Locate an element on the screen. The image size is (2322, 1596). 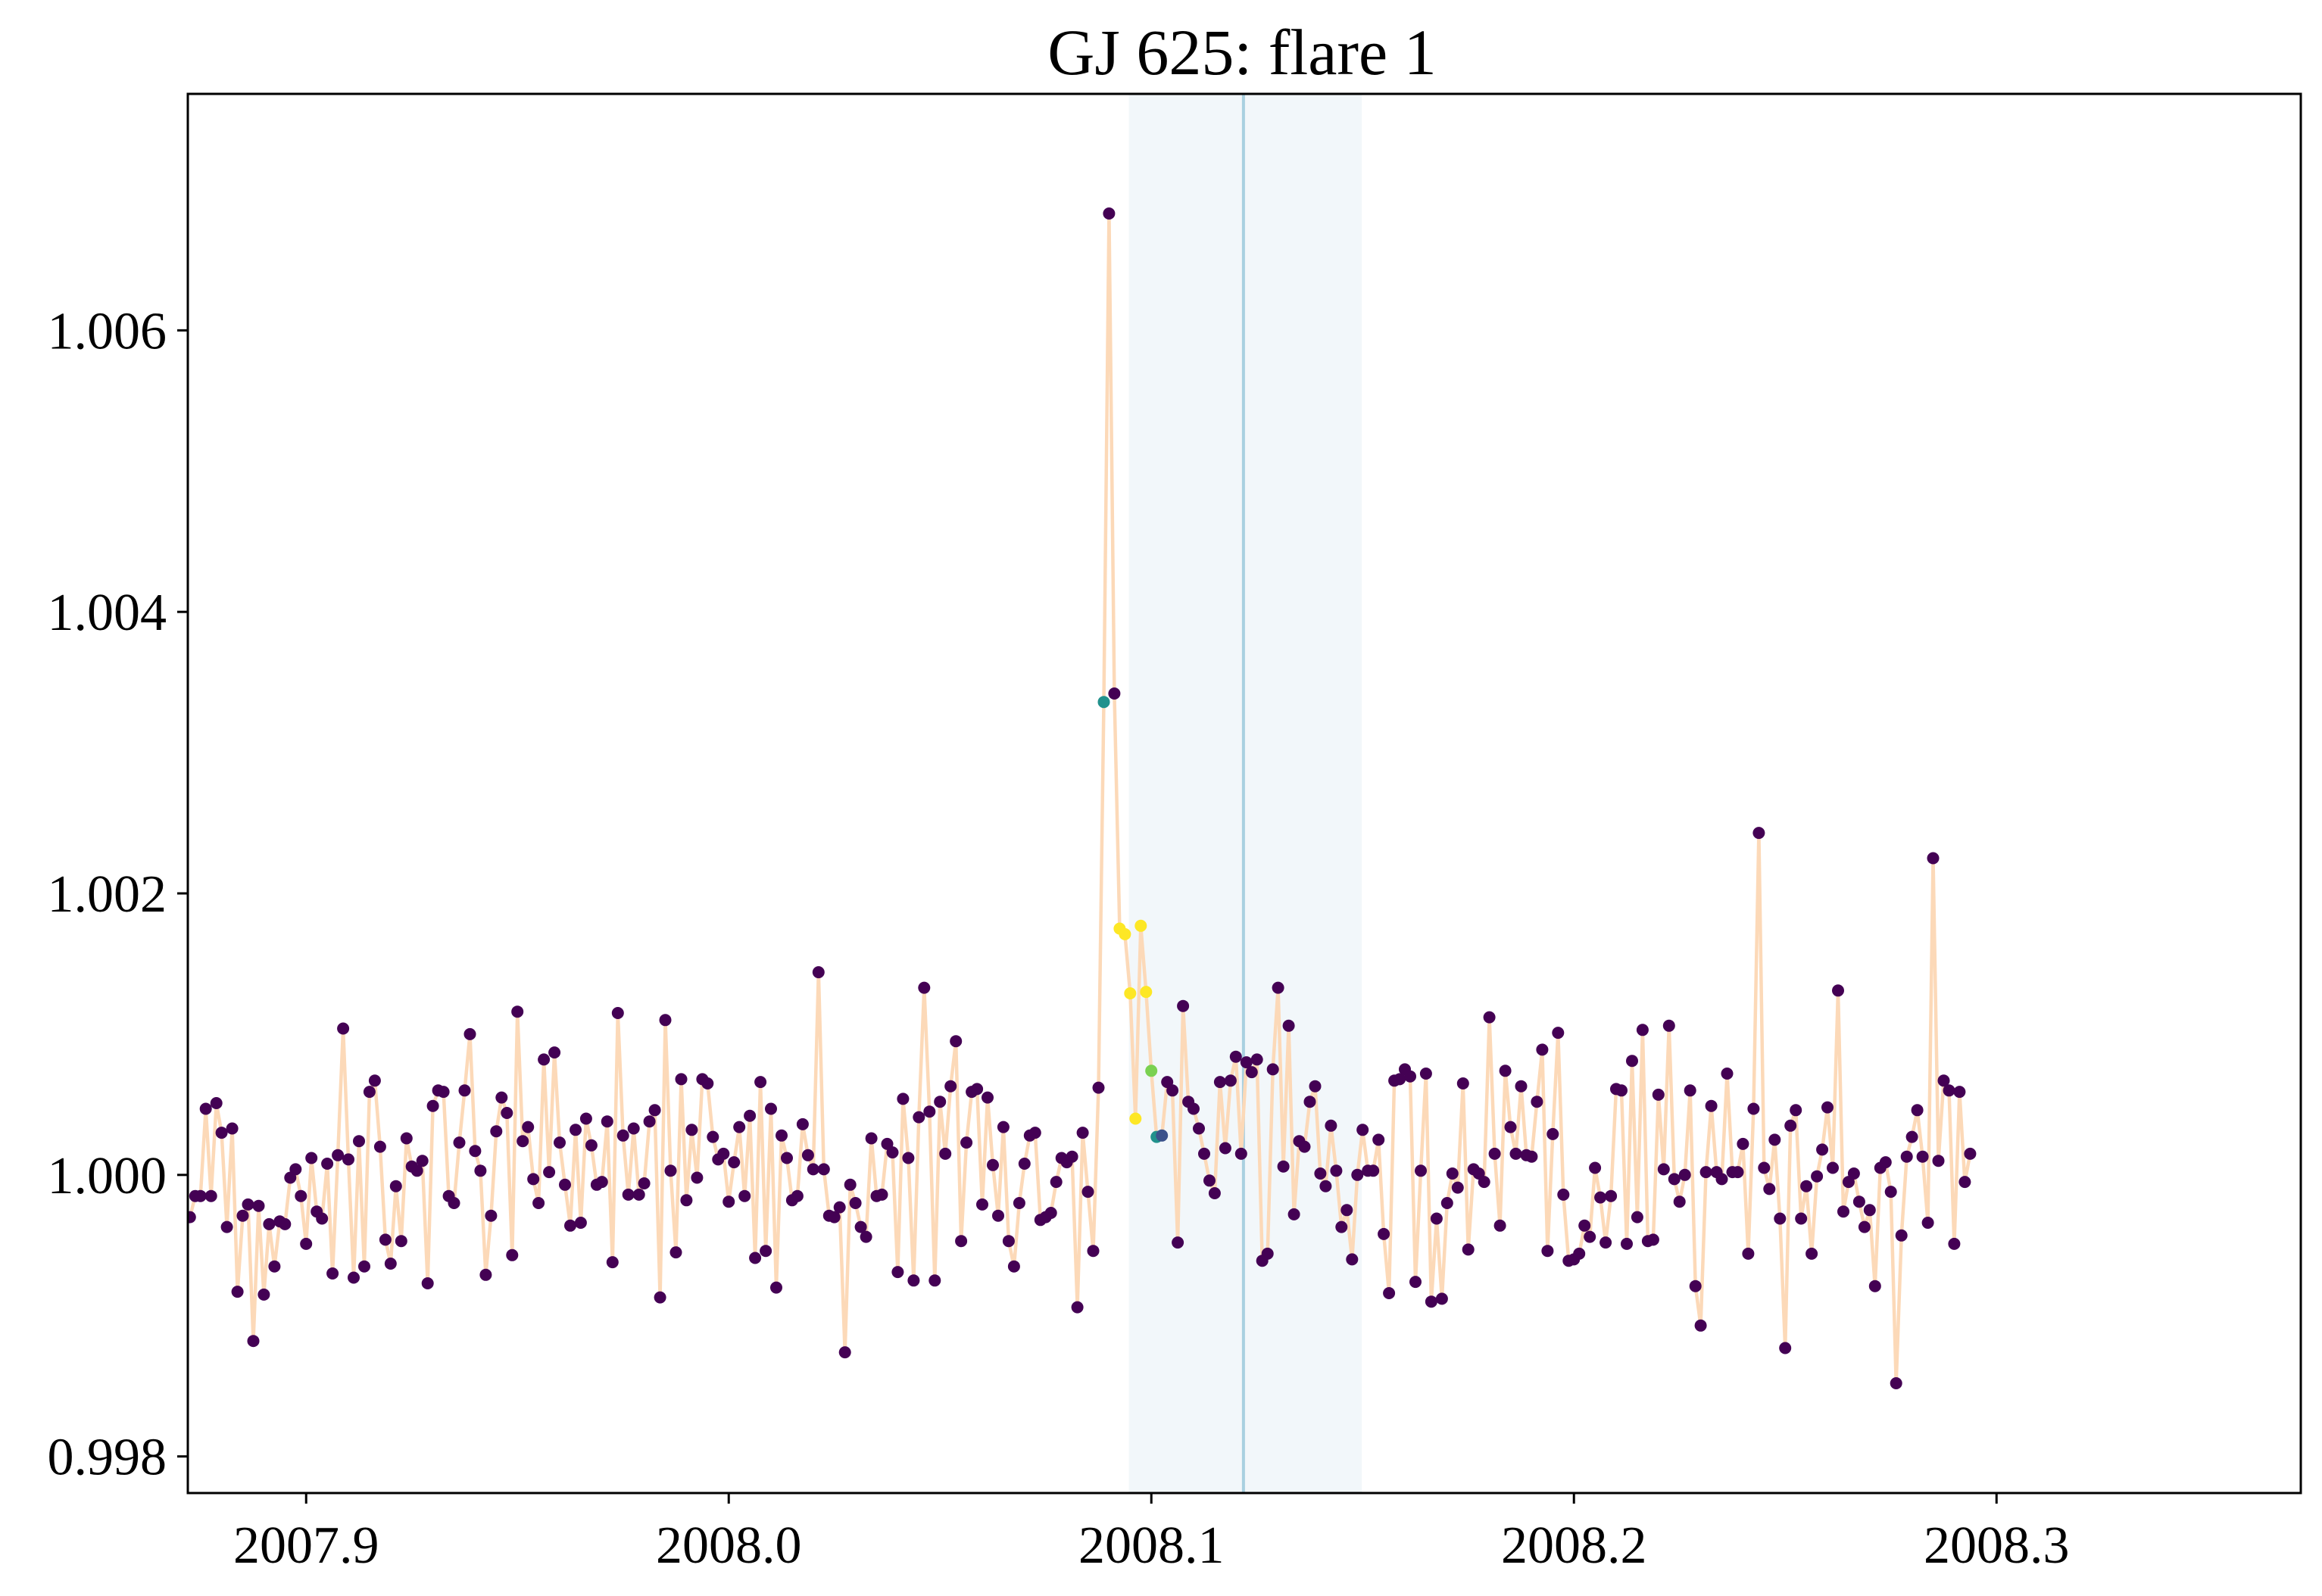
x-tick-label: 2008.0 is located at coordinates (729, 1546).